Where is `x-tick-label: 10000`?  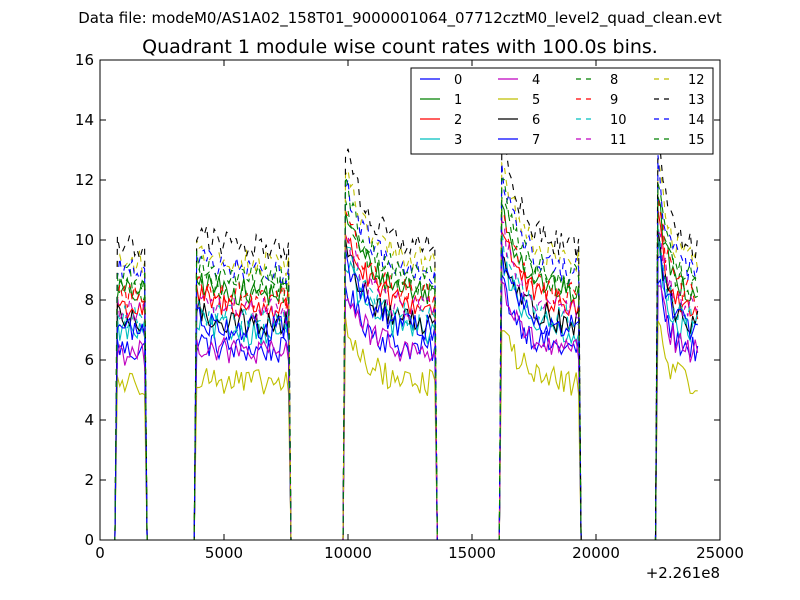 x-tick-label: 10000 is located at coordinates (348, 553).